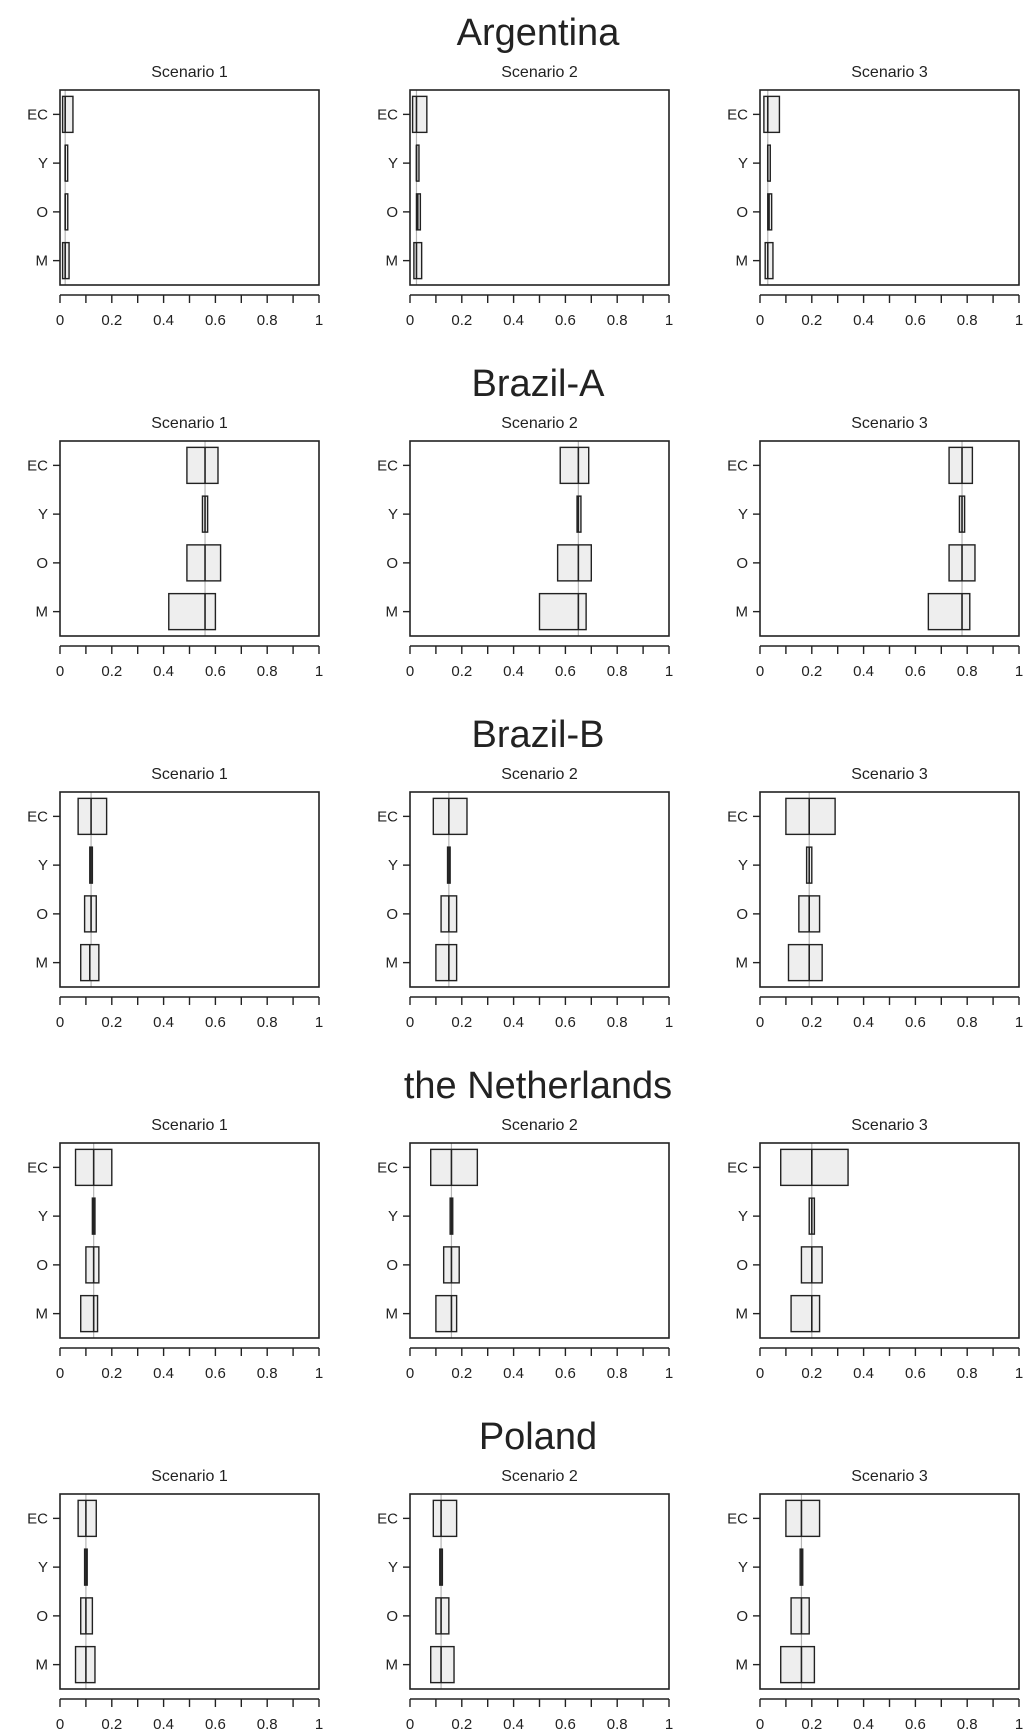  I want to click on scenario-panel: Scenario 2 EC Y O M 0 0.2 0.4 0.6 0.8 1, so click(525, 898).